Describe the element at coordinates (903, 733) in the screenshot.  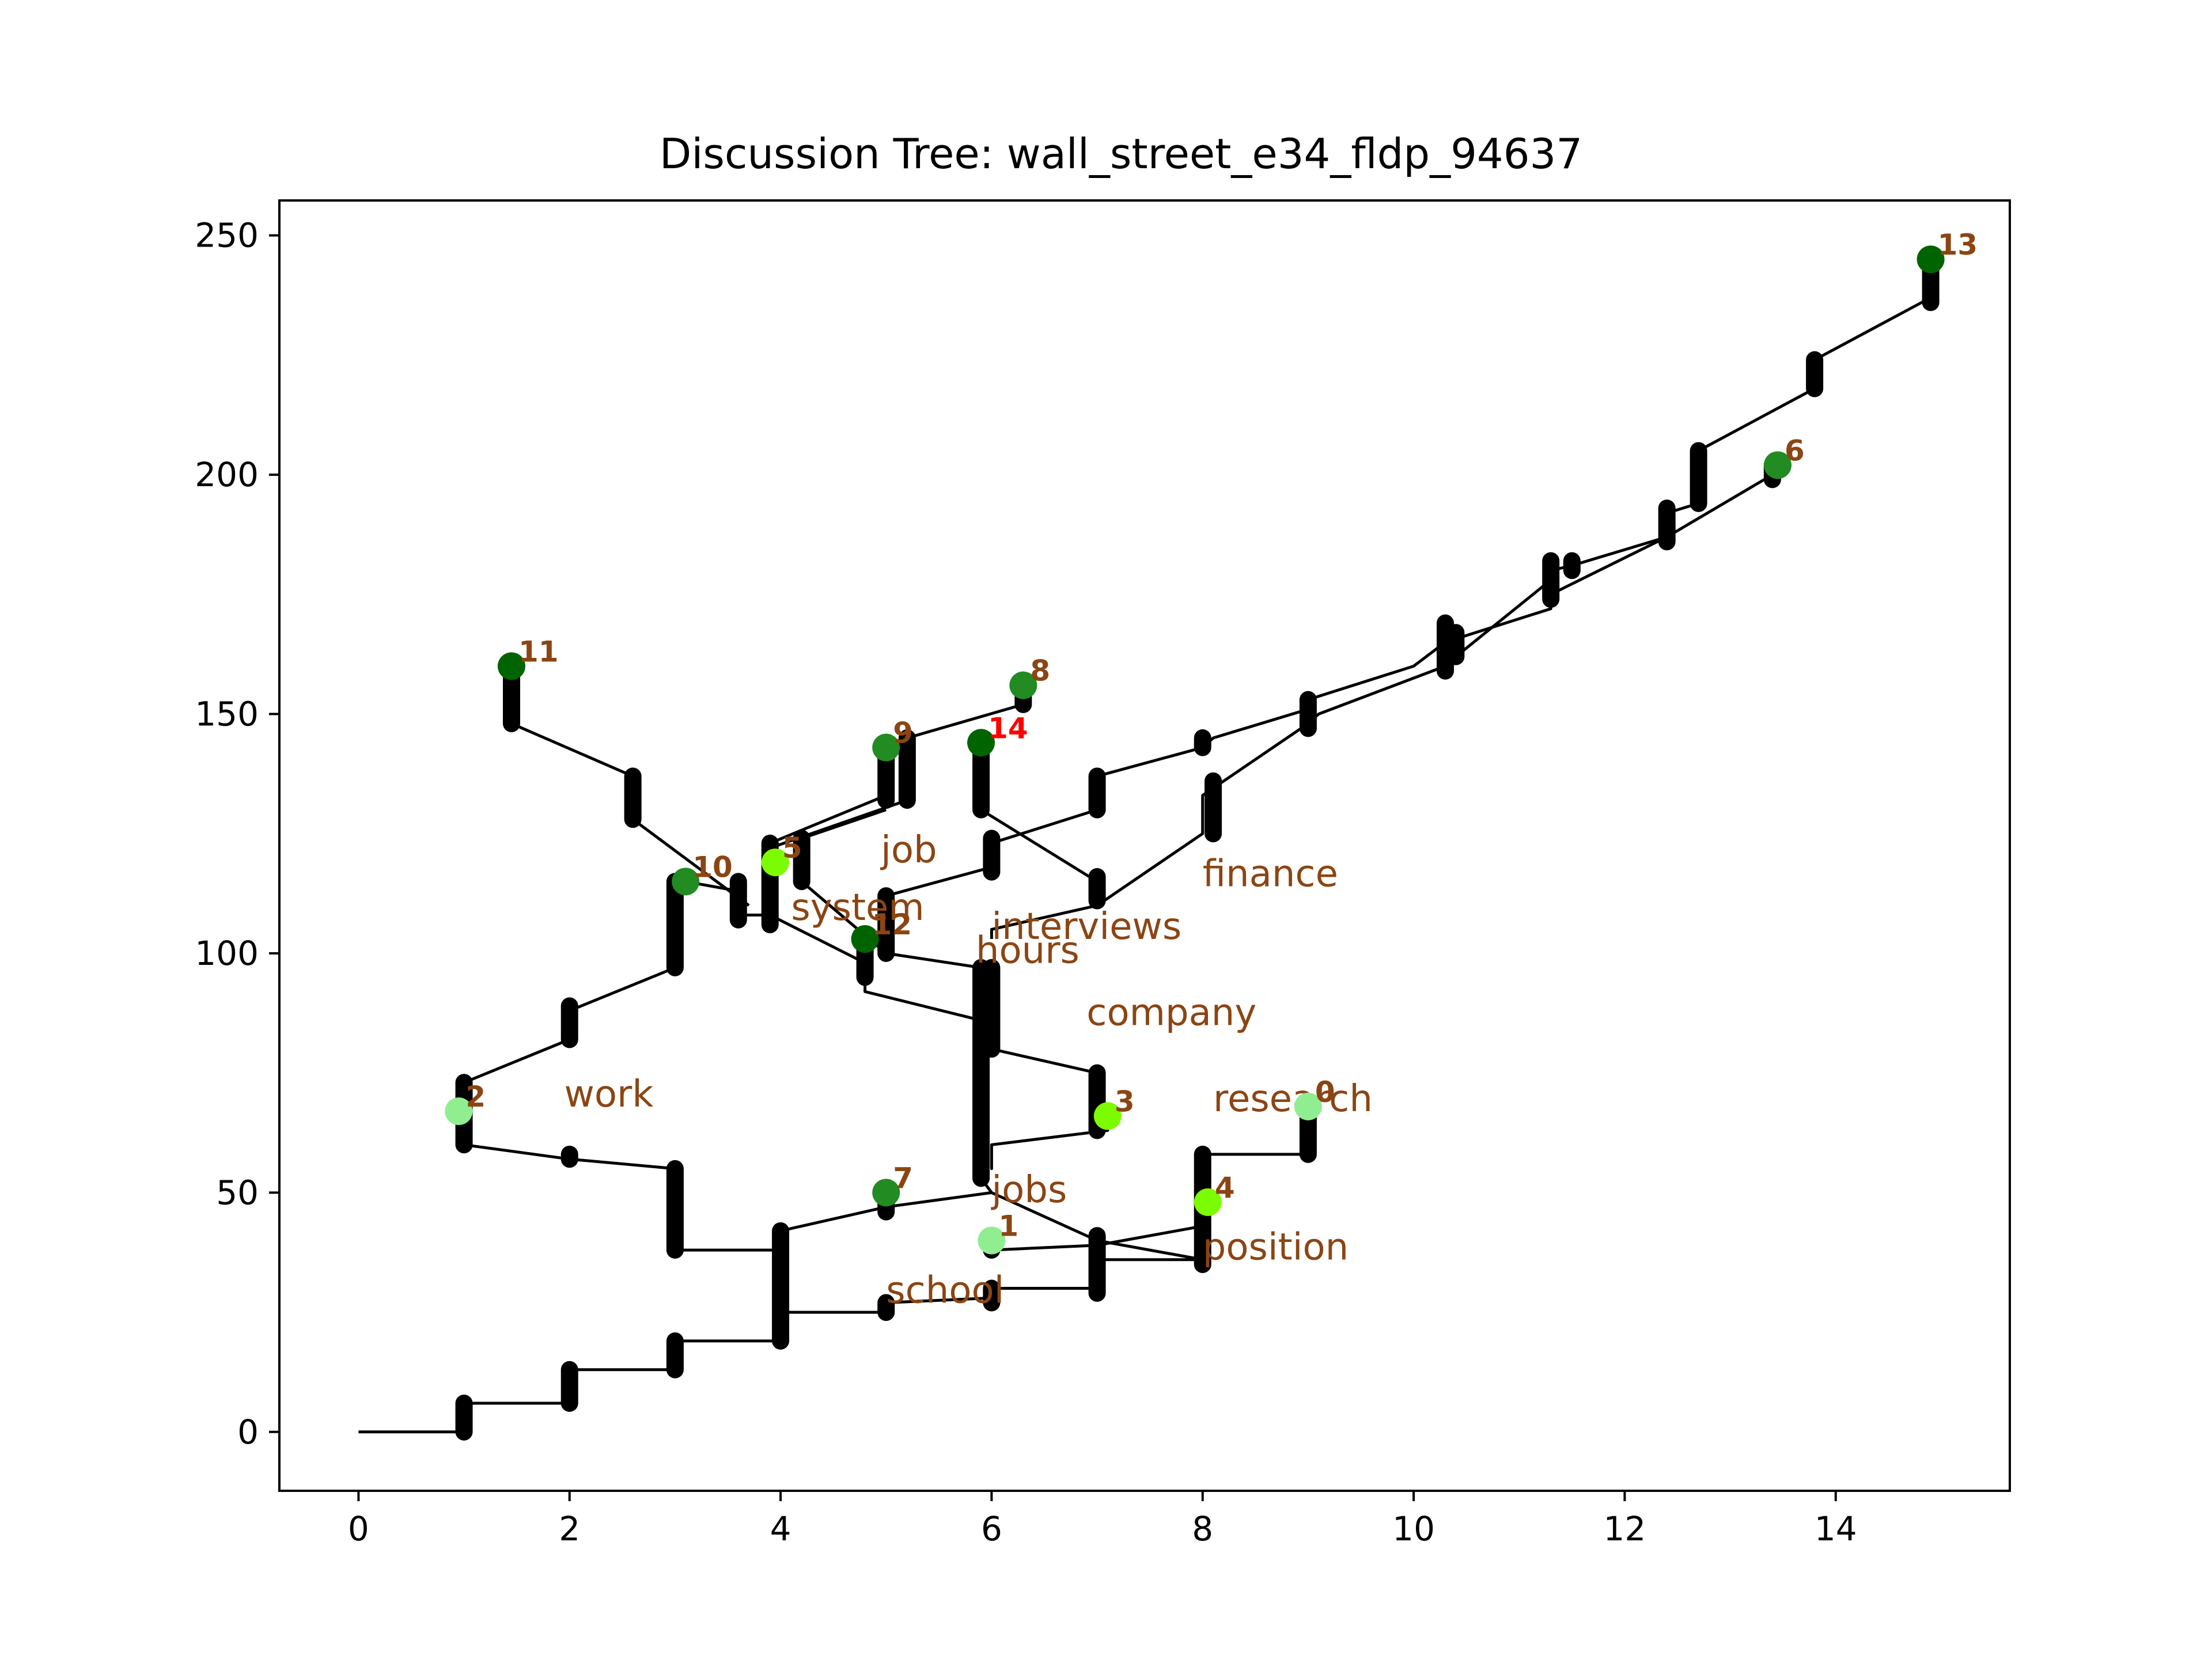
I see `leaf-label-9: 9` at that location.